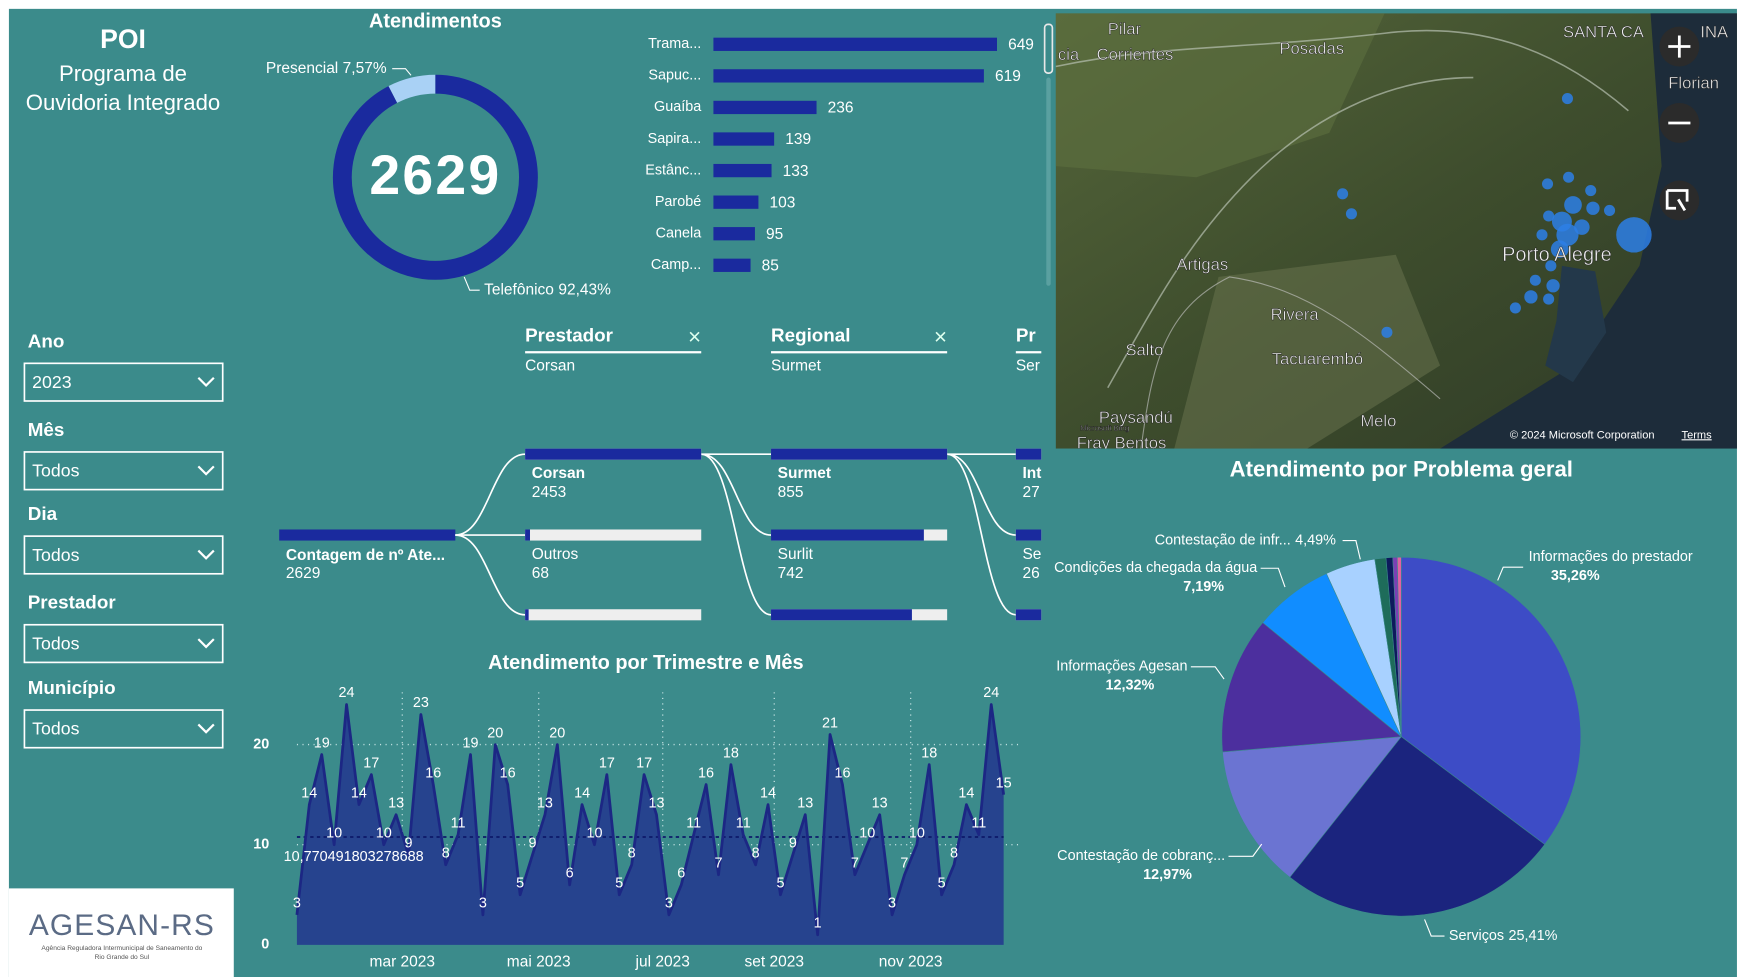 The image size is (1737, 977). What do you see at coordinates (123, 73) in the screenshot?
I see `app-subtitle: Programa de` at bounding box center [123, 73].